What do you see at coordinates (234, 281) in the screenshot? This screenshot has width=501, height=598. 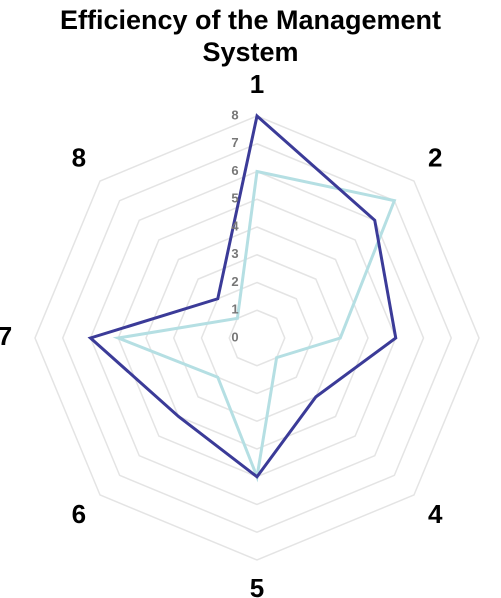 I see `y-tick-label: 2` at bounding box center [234, 281].